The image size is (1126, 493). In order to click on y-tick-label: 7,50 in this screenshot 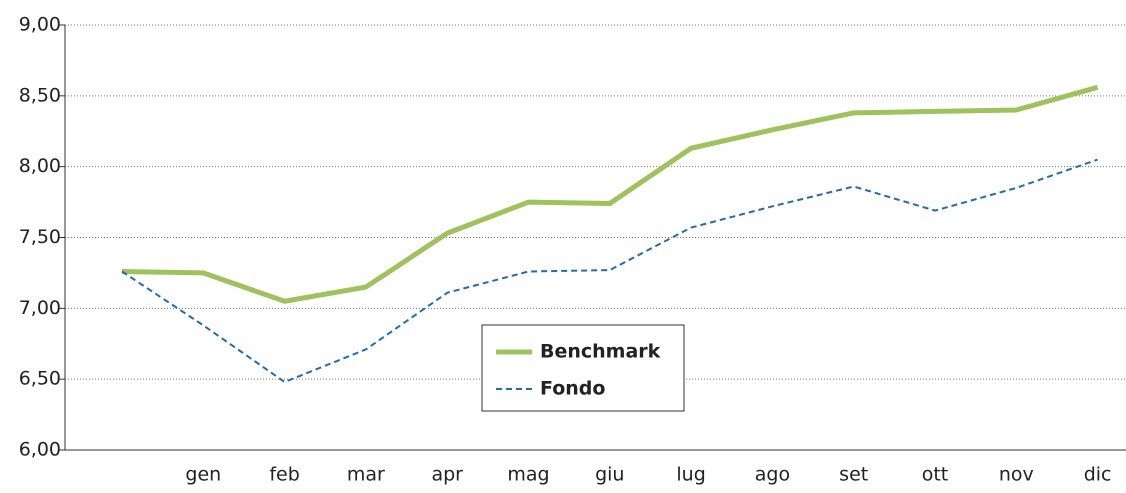, I will do `click(40, 237)`.